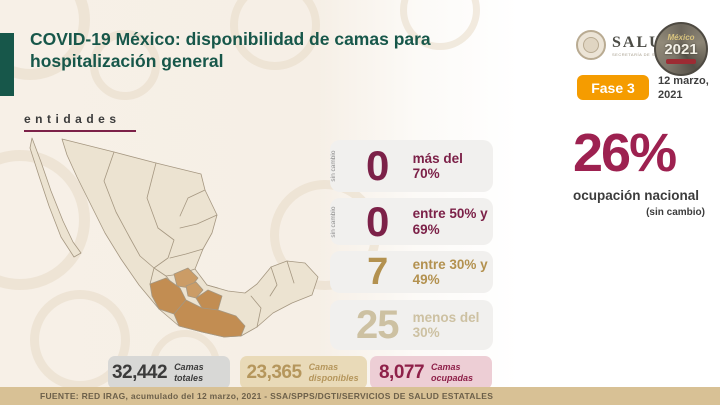 The height and width of the screenshot is (405, 720). I want to click on occupancy-card-30-49: 7 entre 30% y 49%, so click(411, 272).